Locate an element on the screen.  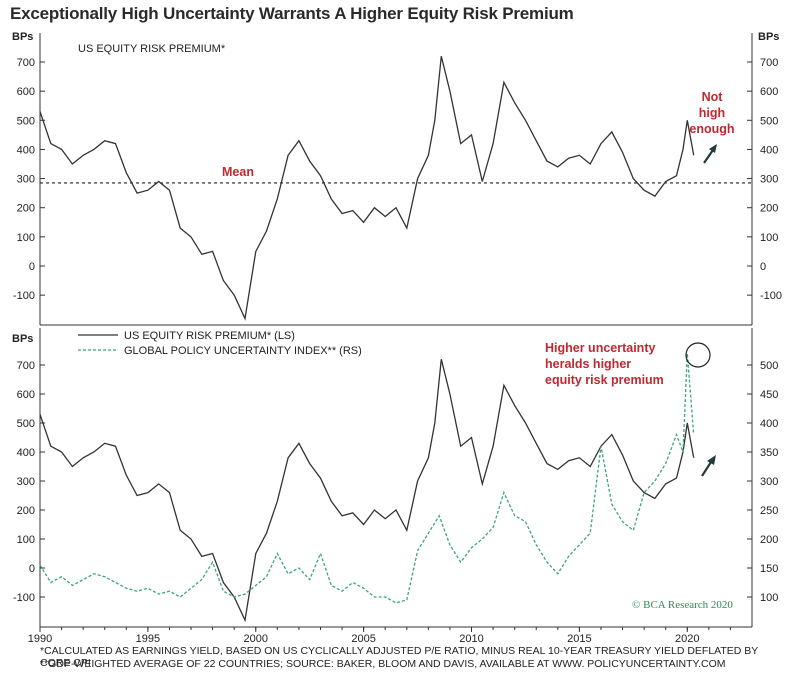
y-tick-label-right: 600 is located at coordinates (769, 92).